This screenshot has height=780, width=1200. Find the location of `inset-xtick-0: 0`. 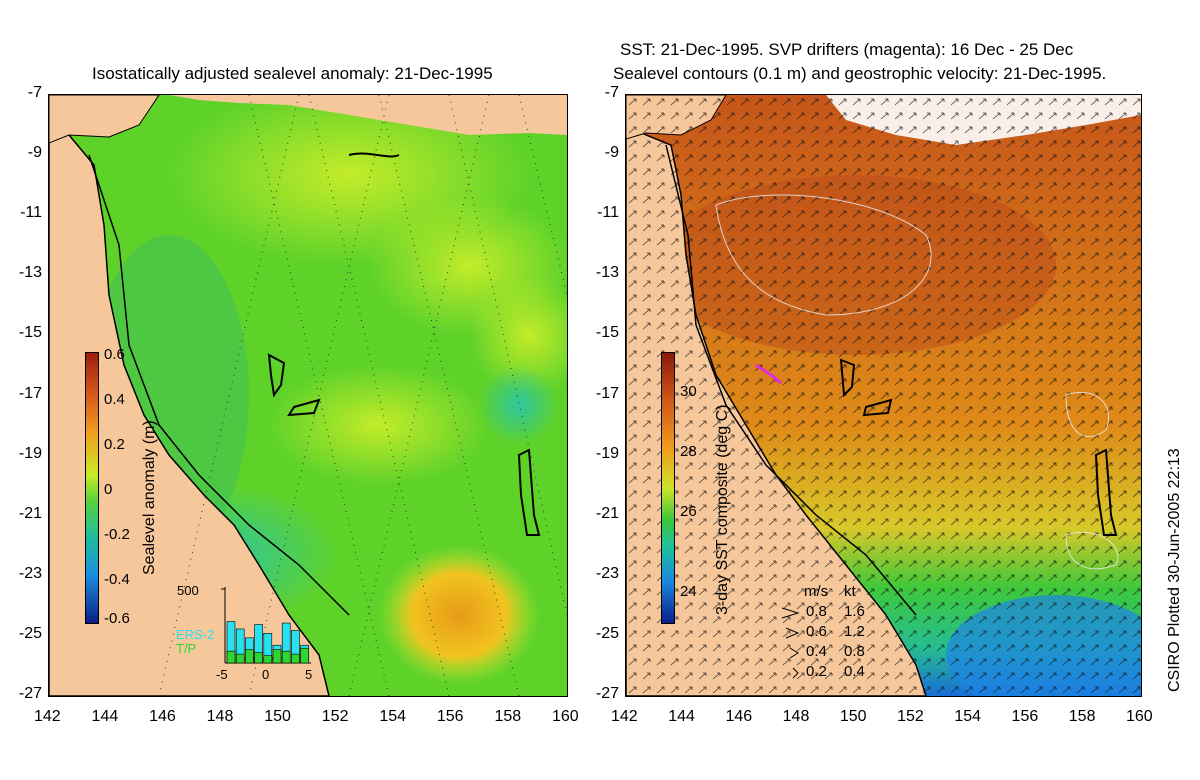

inset-xtick-0: 0 is located at coordinates (266, 674).